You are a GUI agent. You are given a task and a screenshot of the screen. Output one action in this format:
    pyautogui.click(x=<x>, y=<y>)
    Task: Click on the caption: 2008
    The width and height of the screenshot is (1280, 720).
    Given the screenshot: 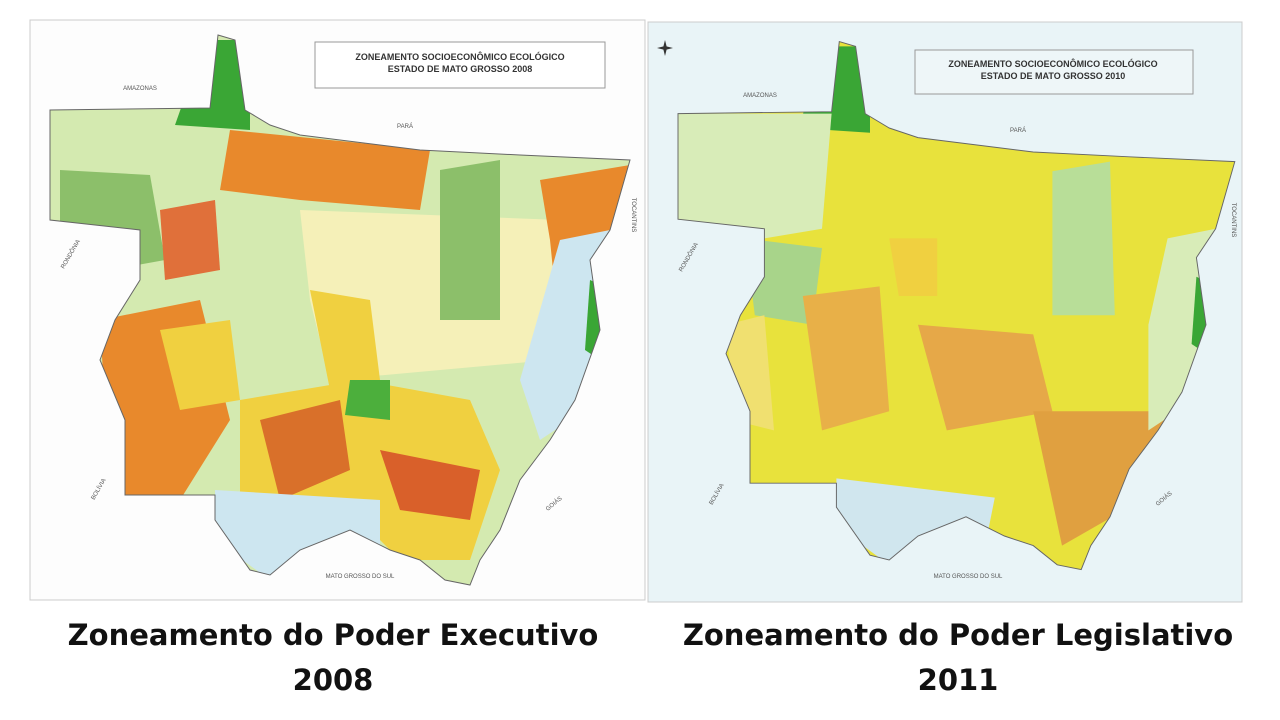 What is the action you would take?
    pyautogui.click(x=333, y=680)
    